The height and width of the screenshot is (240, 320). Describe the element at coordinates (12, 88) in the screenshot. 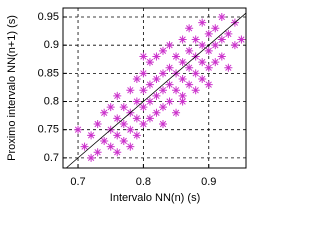

I see `y-axis-label: Proximo intervalo NN(n+1) (s)` at that location.